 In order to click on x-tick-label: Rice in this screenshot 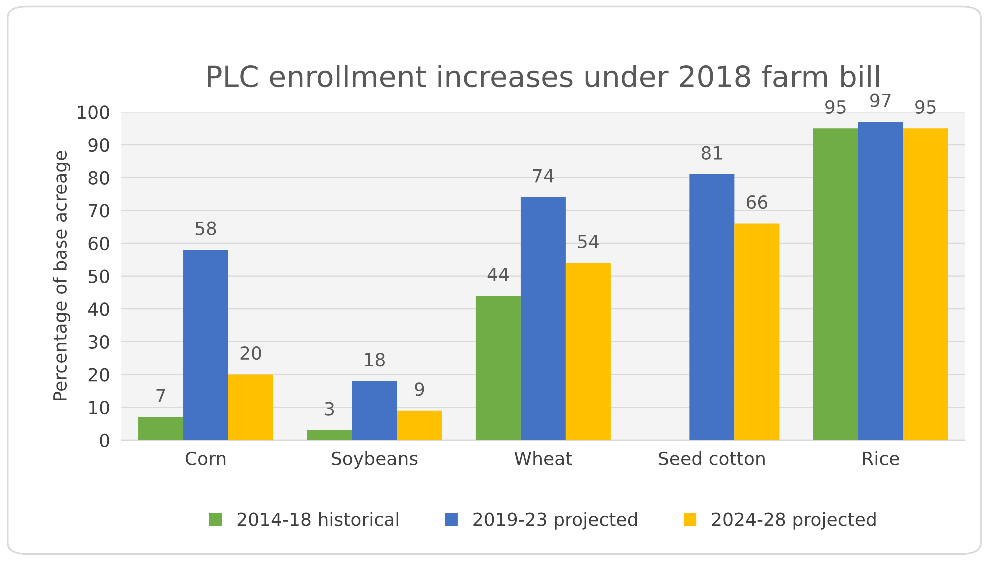, I will do `click(881, 458)`.